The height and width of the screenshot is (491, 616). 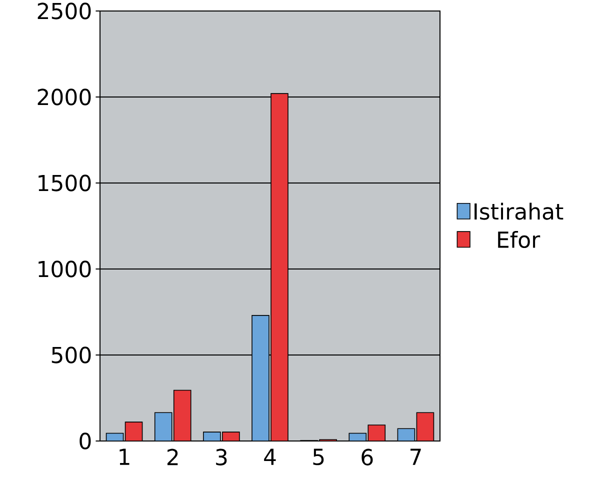 I want to click on y-tick-label: 2000, so click(x=64, y=97).